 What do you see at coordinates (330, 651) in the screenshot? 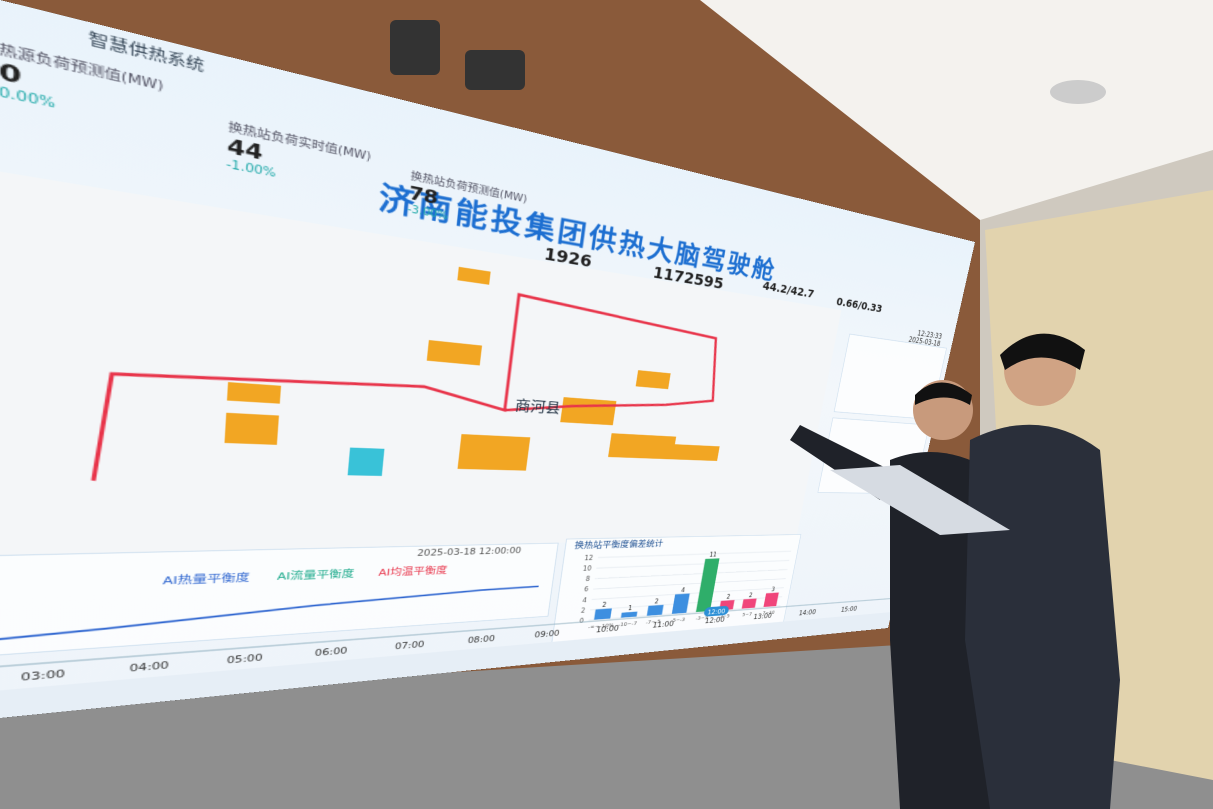
I see `timeline-tick: 06:00` at bounding box center [330, 651].